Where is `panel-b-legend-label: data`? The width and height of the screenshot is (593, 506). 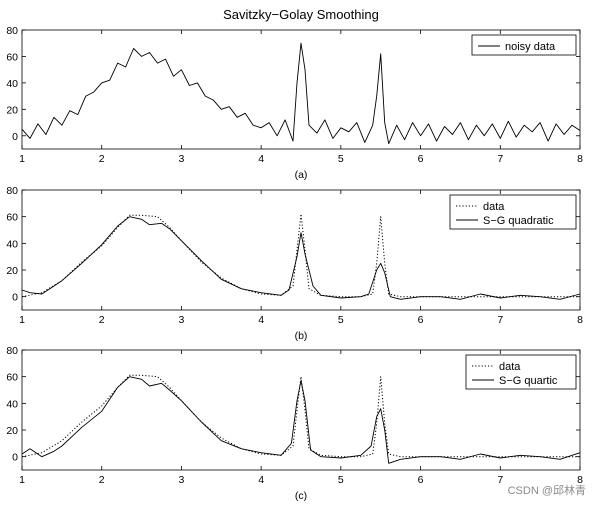
panel-b-legend-label: data is located at coordinates (494, 207).